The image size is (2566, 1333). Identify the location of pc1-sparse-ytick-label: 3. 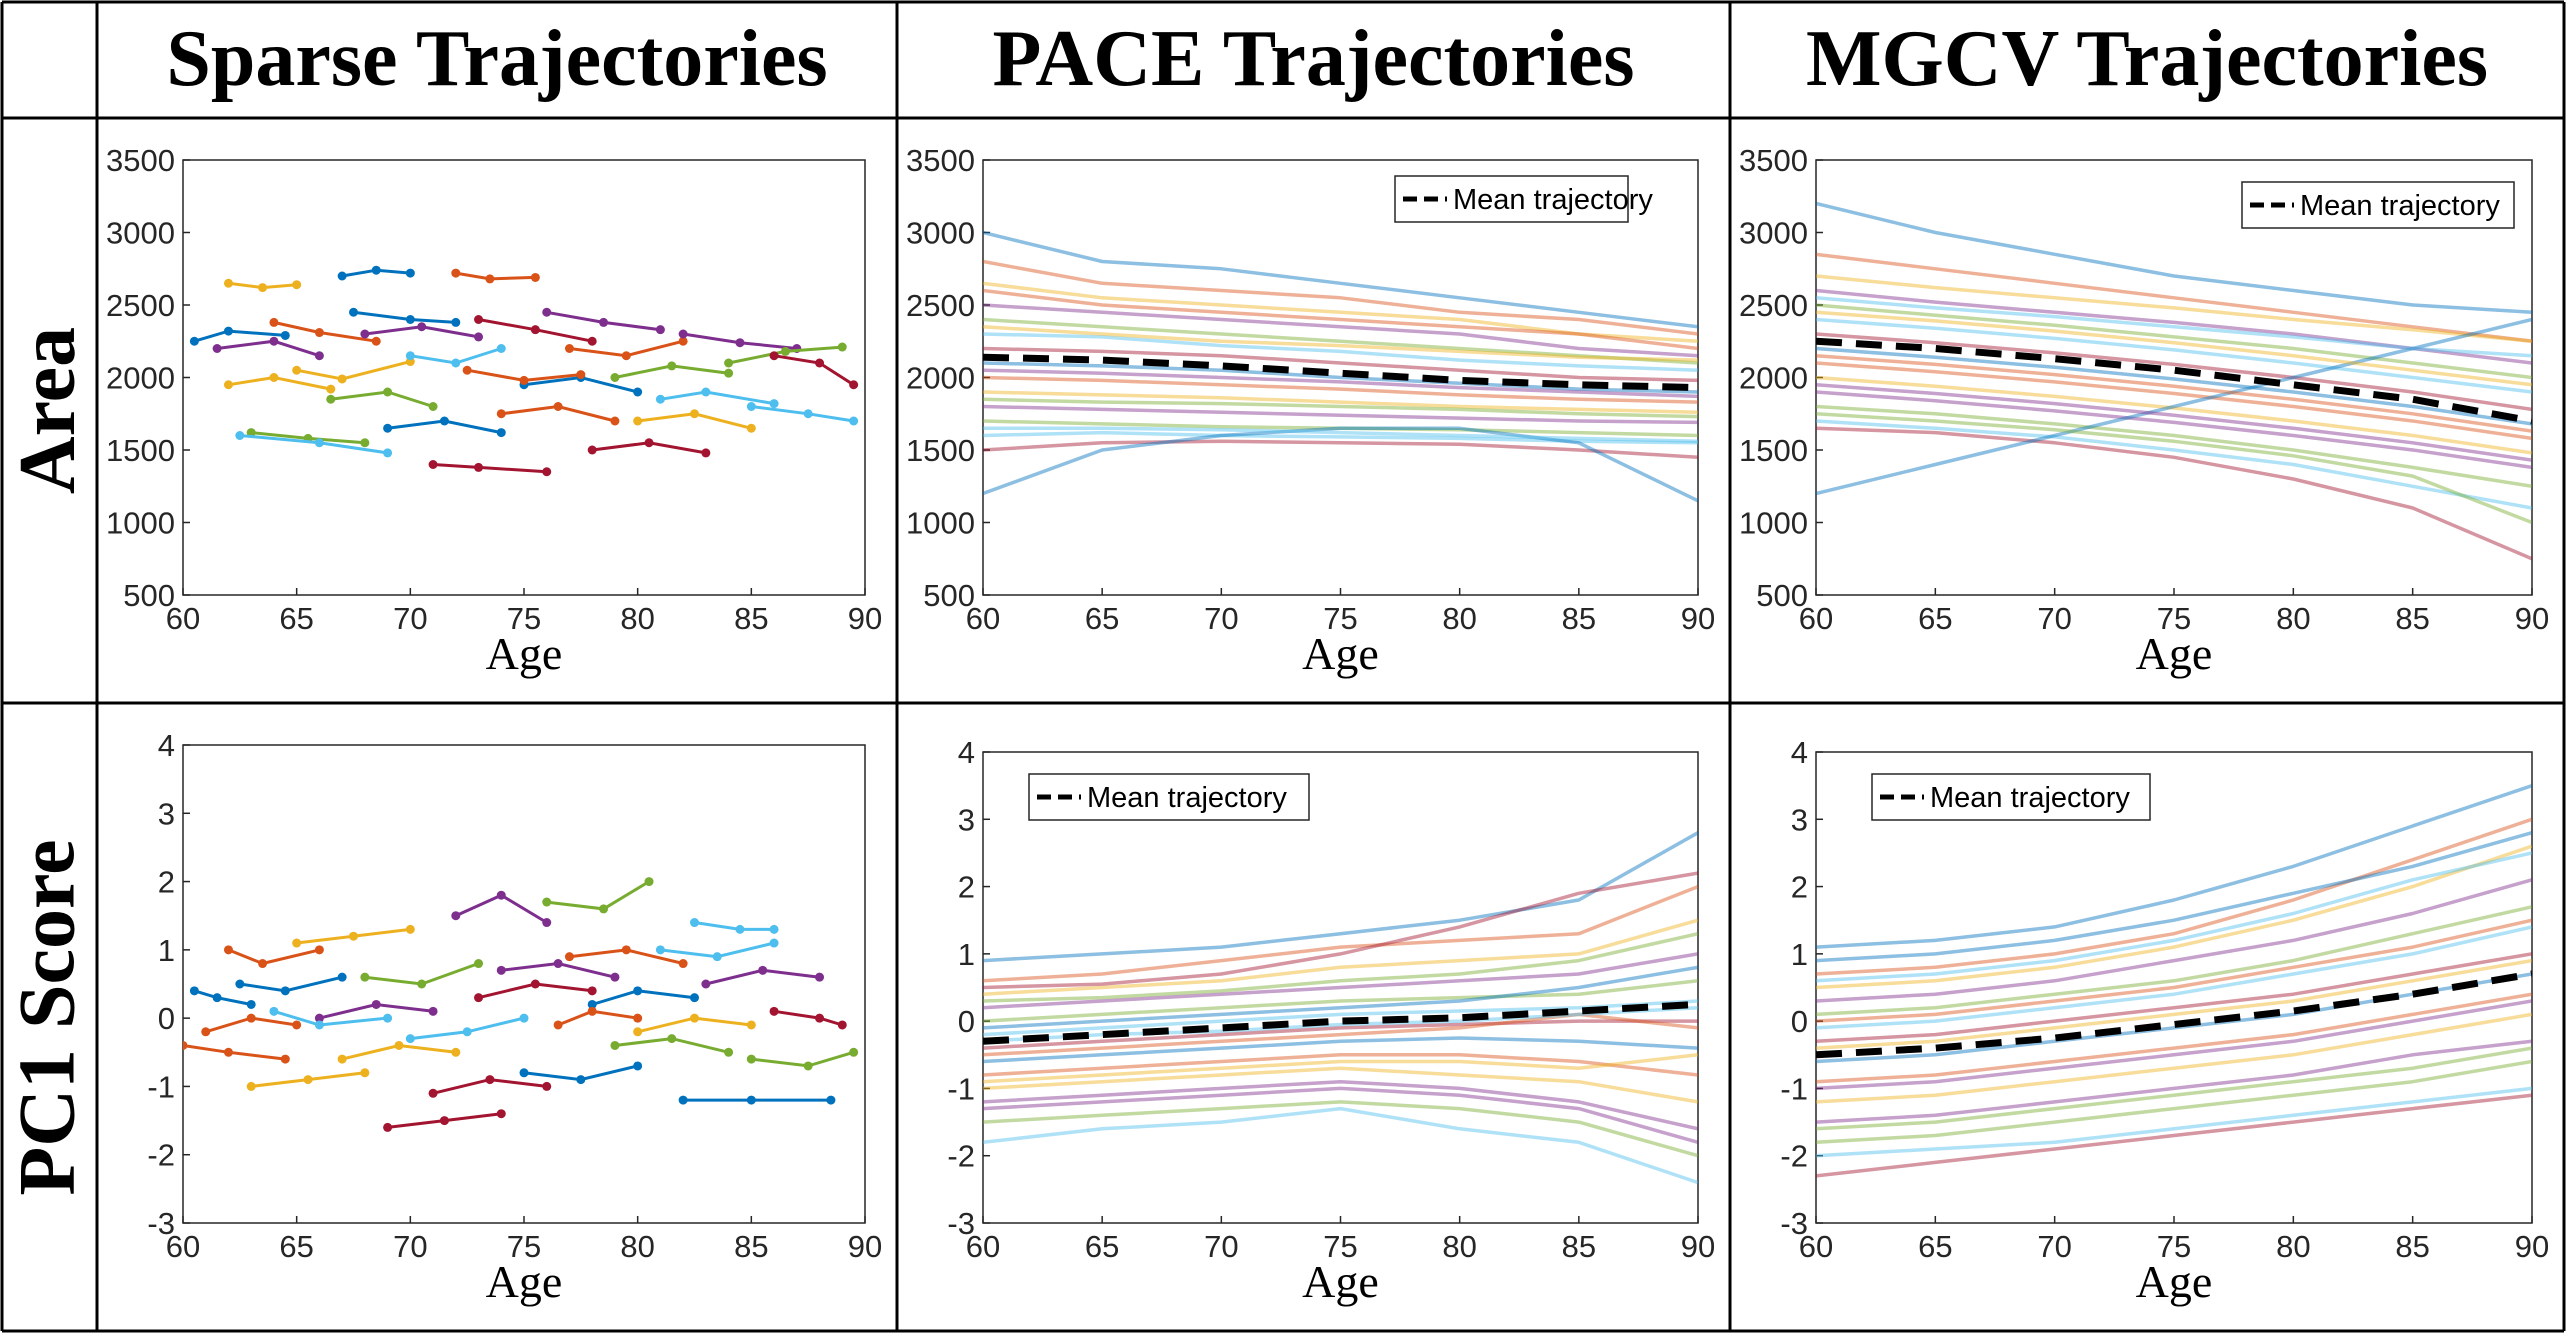
(166, 813).